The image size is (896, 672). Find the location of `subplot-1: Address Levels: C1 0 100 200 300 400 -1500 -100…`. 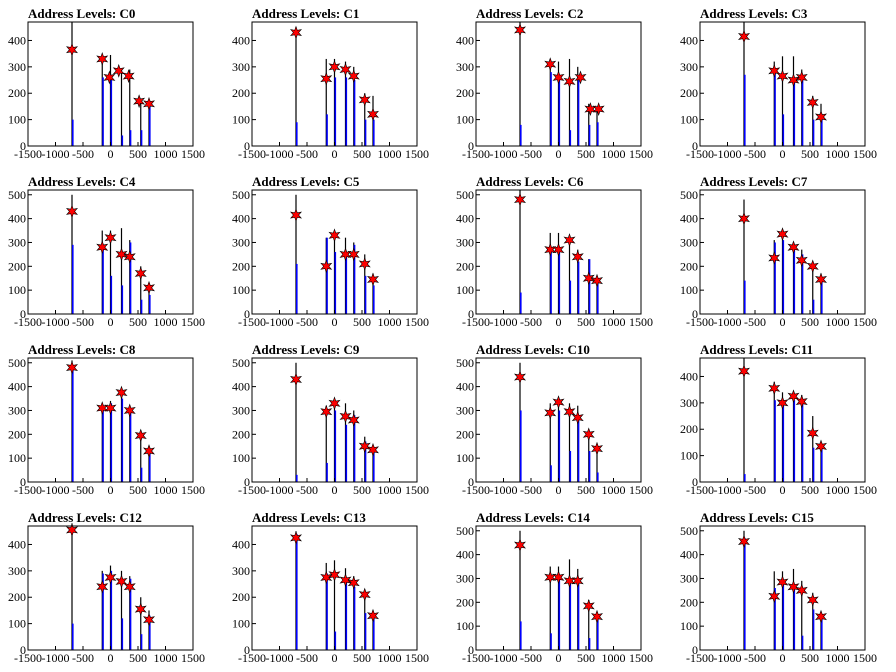

subplot-1: Address Levels: C1 0 100 200 300 400 -1500 -100… is located at coordinates (330, 83).